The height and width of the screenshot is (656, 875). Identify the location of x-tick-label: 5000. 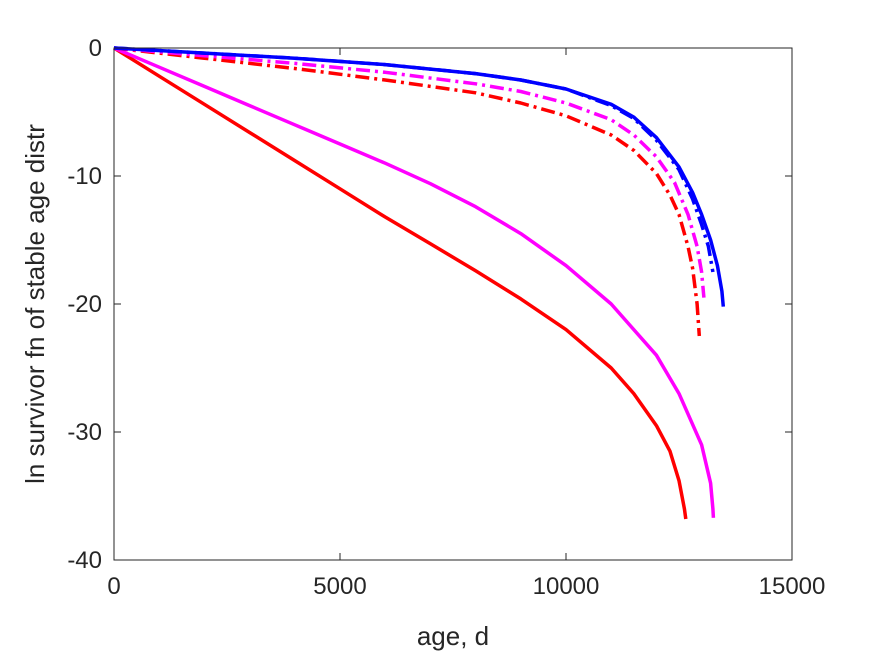
(339, 586).